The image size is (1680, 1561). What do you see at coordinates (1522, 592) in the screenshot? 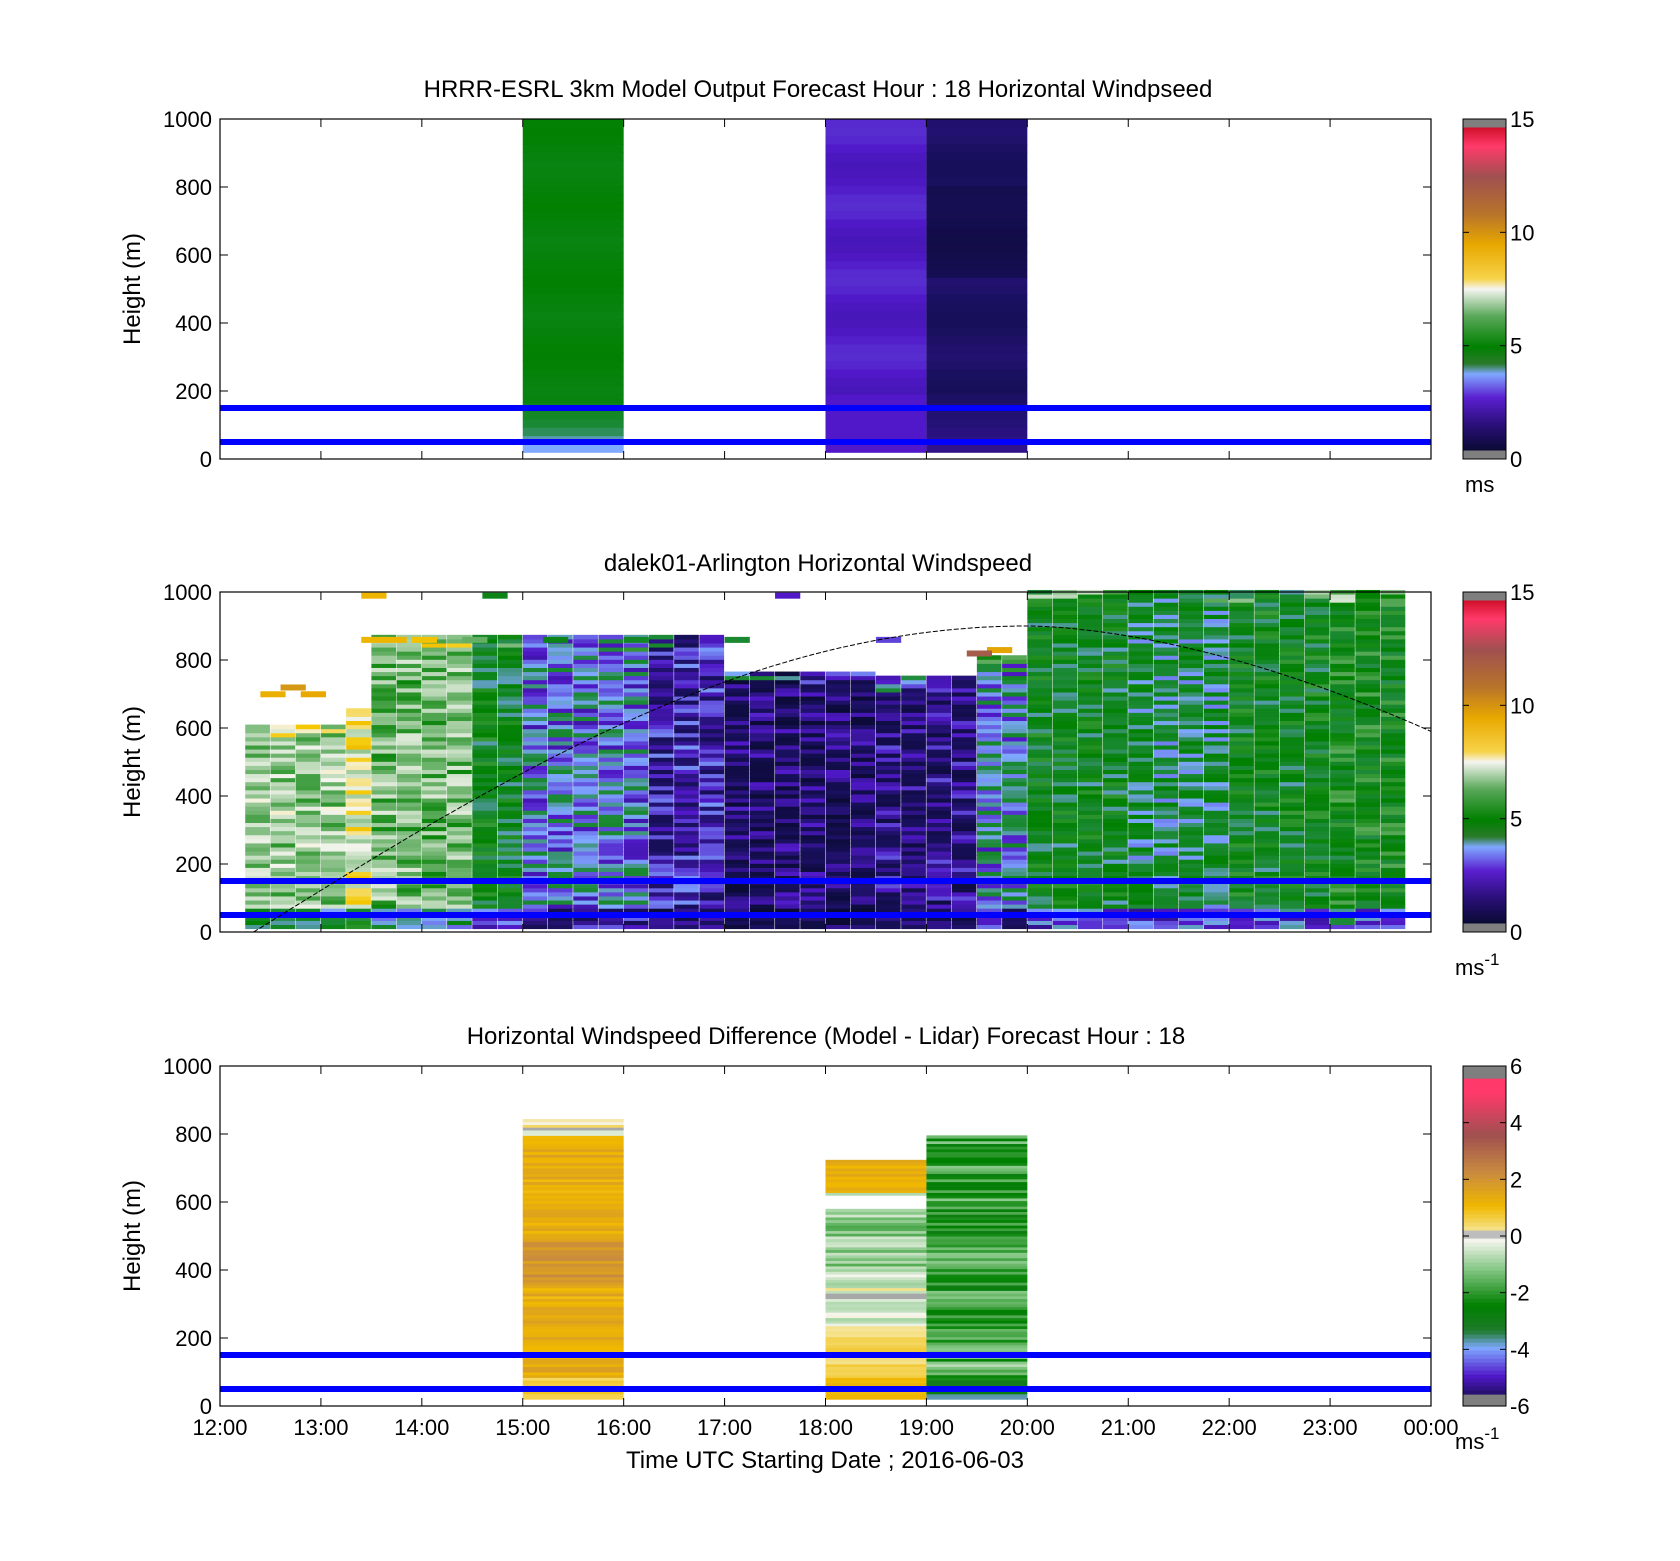
I see `colorbar-tick-label: 15` at bounding box center [1522, 592].